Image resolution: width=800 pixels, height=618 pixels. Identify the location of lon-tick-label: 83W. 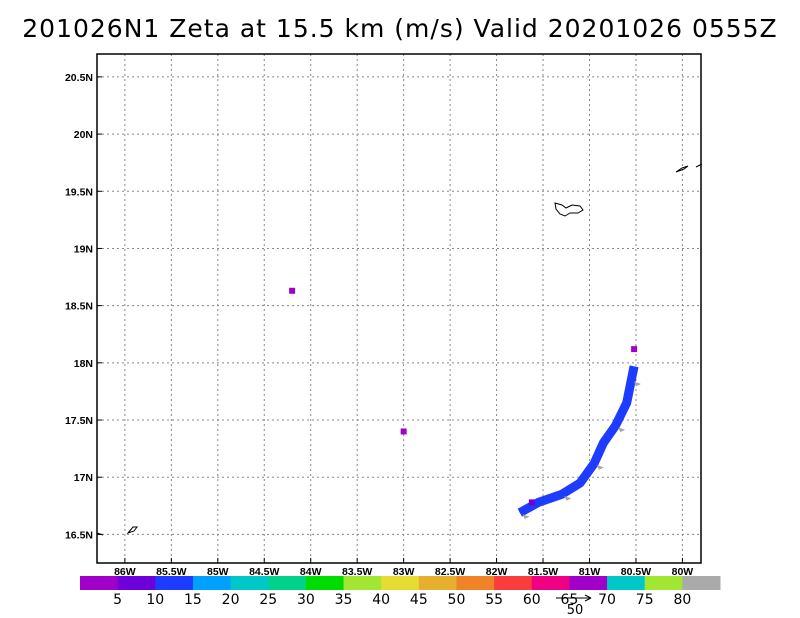
(404, 572).